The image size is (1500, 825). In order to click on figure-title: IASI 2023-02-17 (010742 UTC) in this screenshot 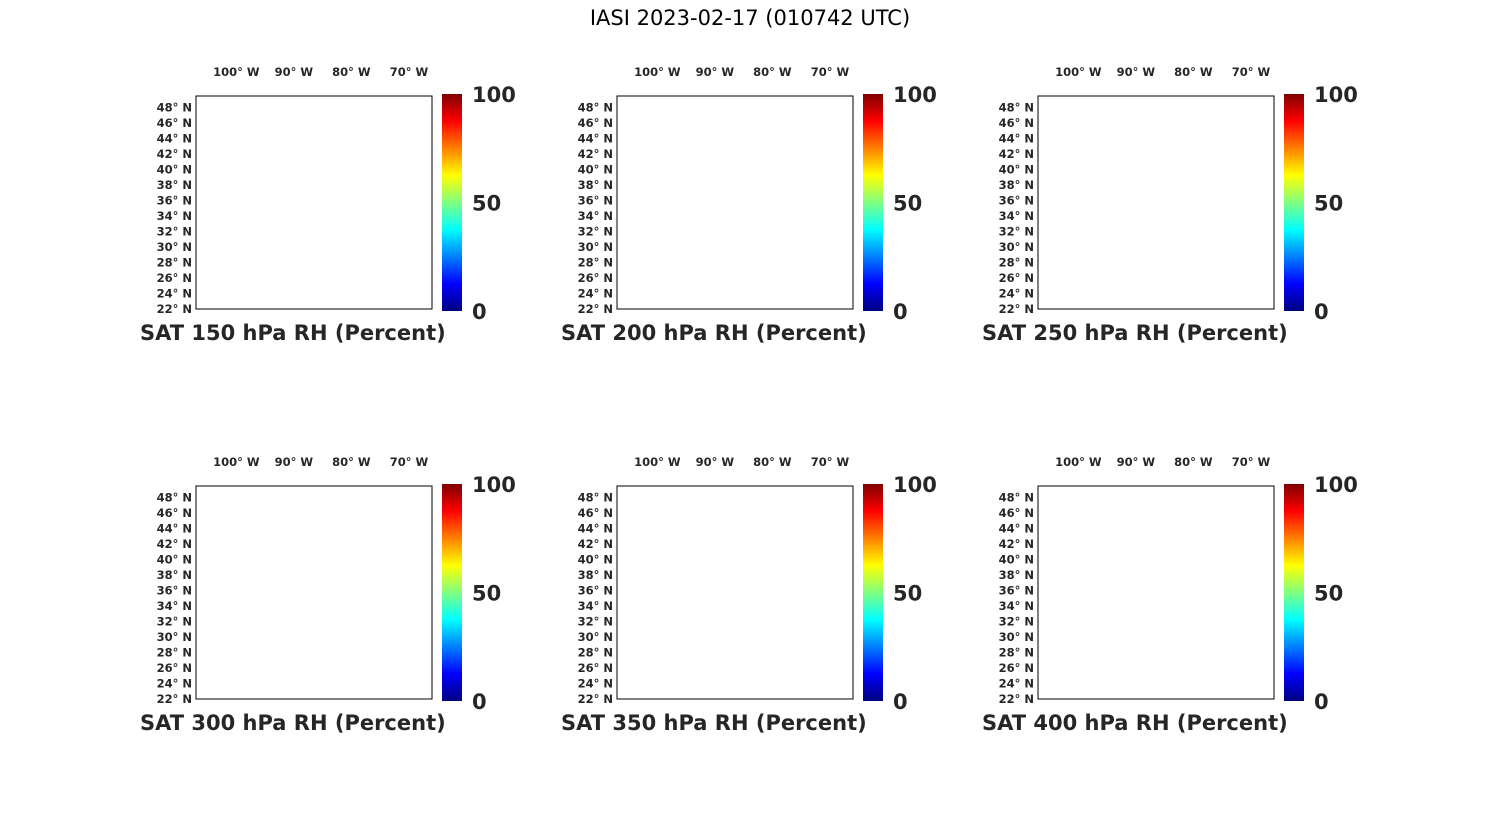, I will do `click(750, 18)`.